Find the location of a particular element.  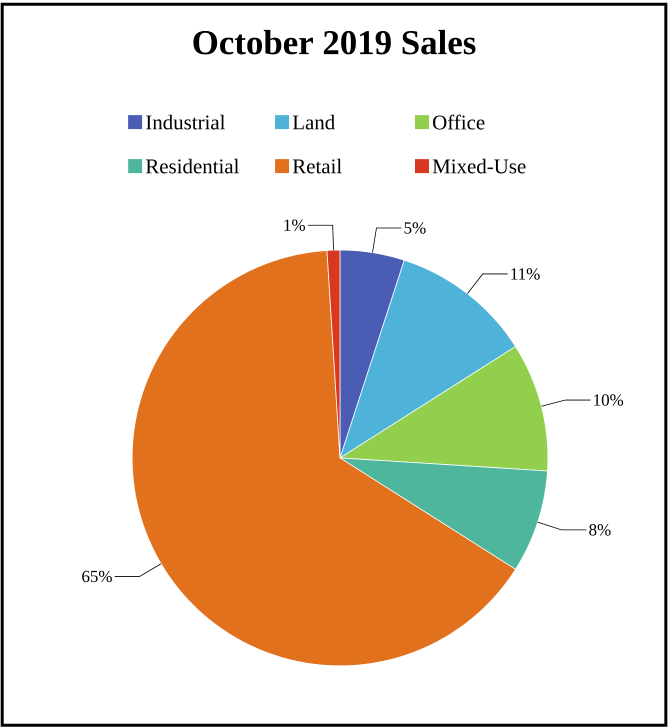

chart-title: October 2019 Sales is located at coordinates (334, 42).